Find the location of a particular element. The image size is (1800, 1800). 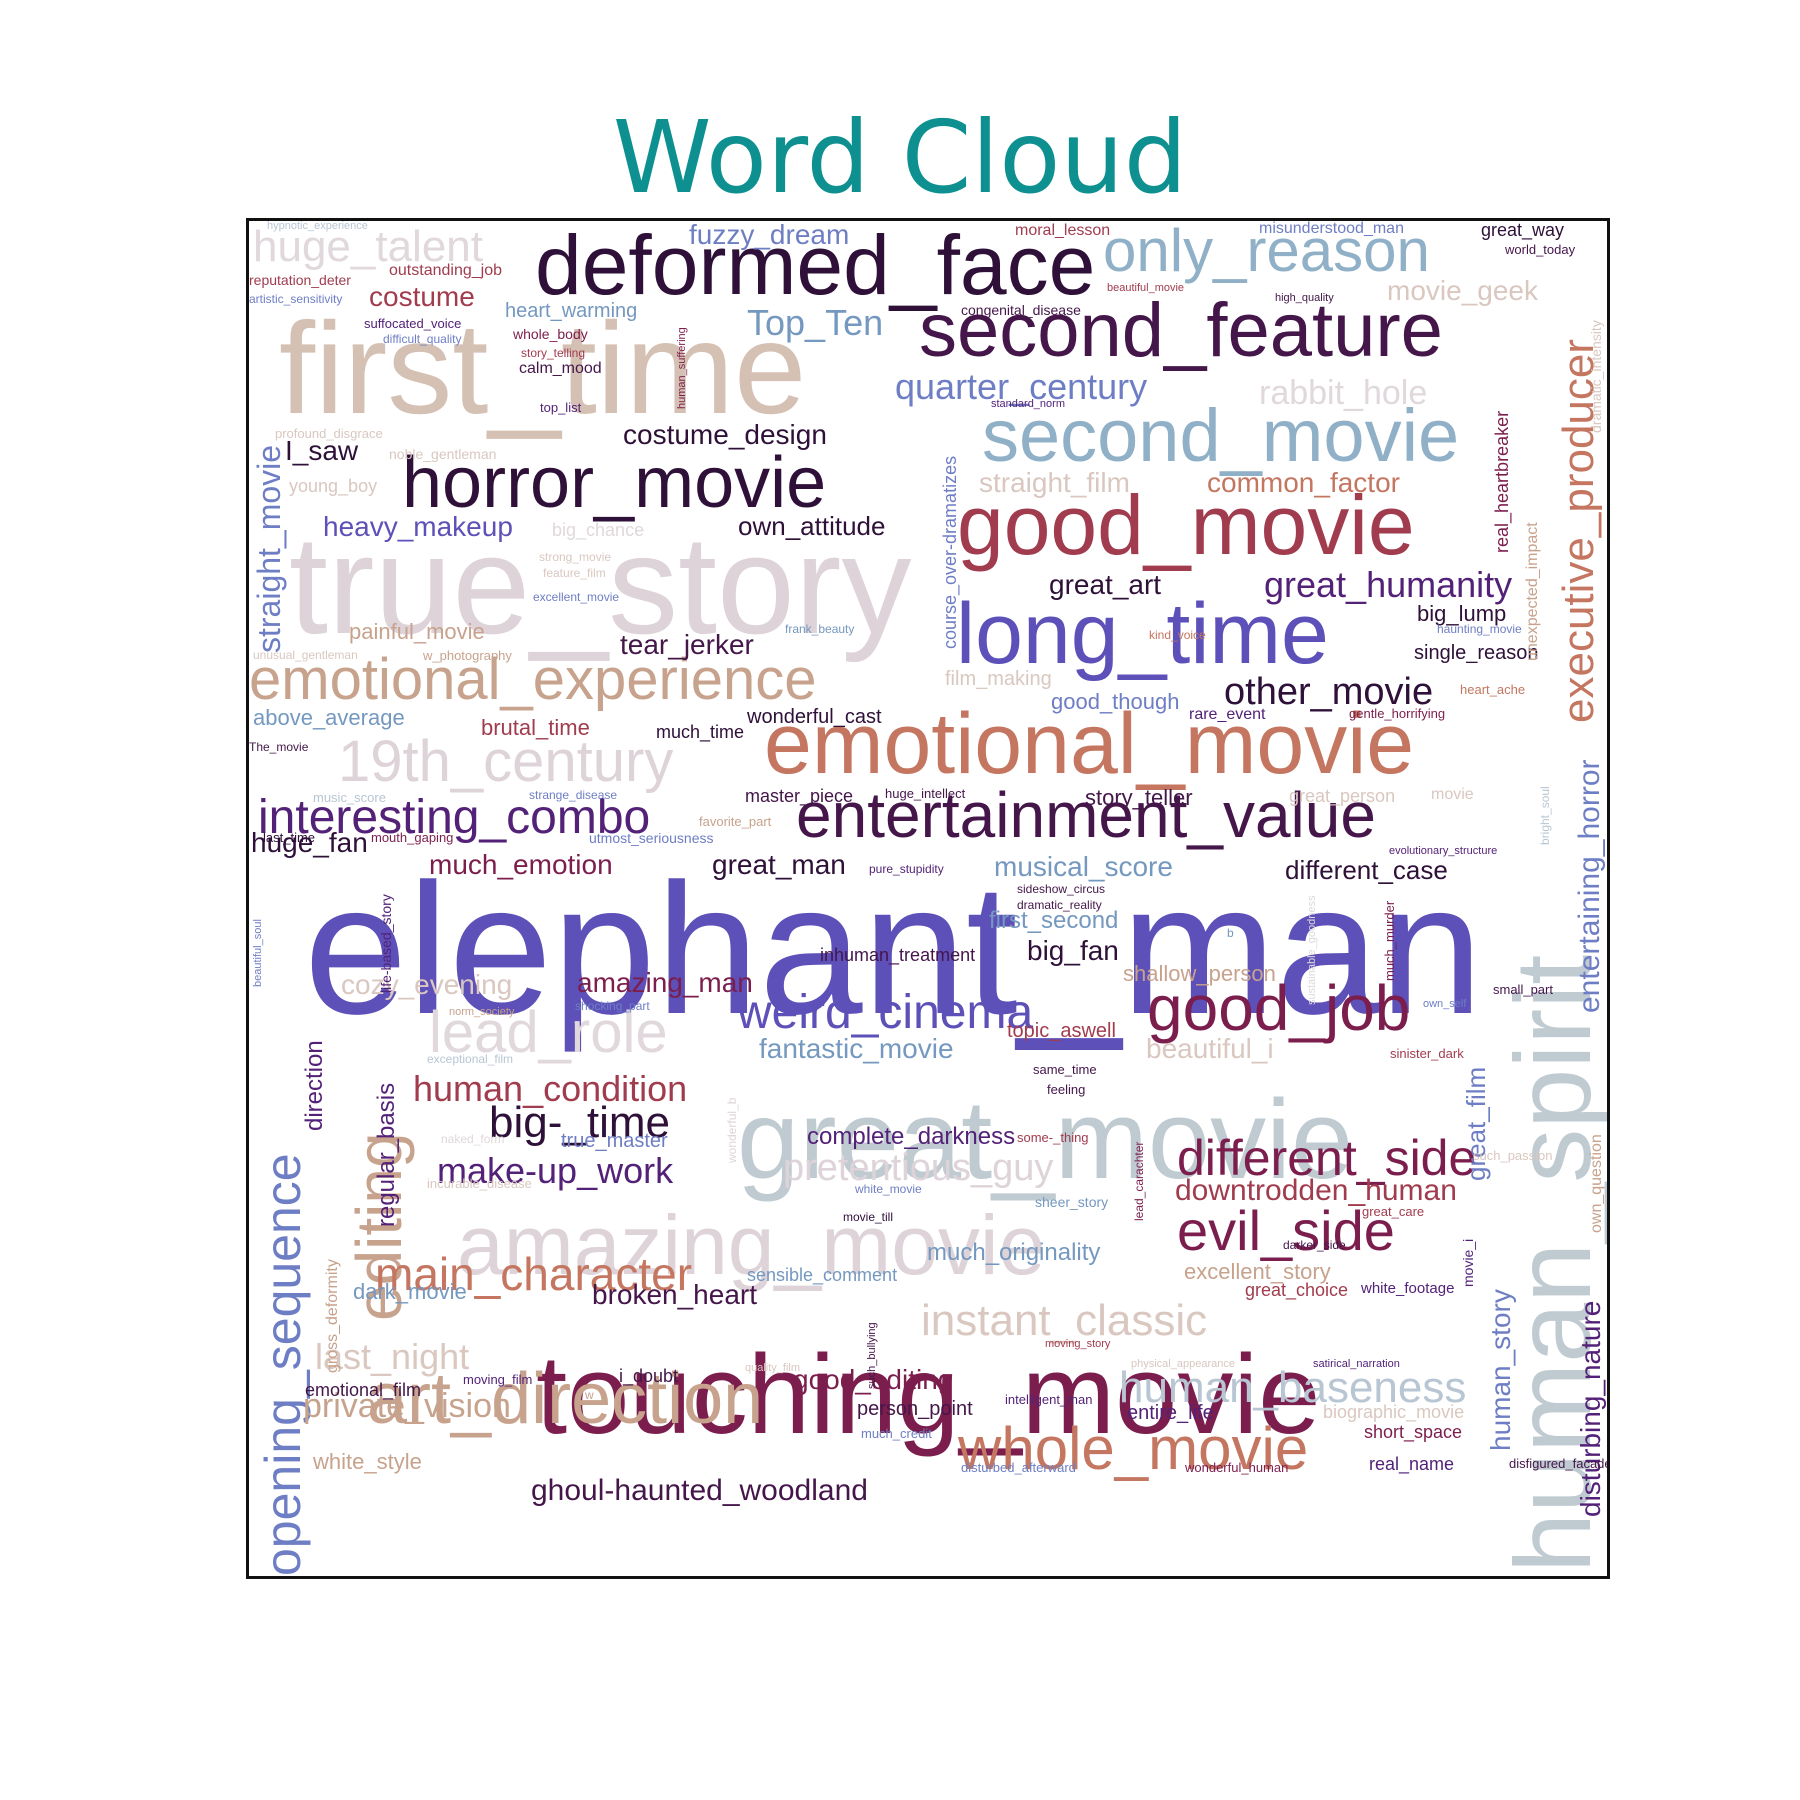

word: own_self is located at coordinates (1445, 1004).